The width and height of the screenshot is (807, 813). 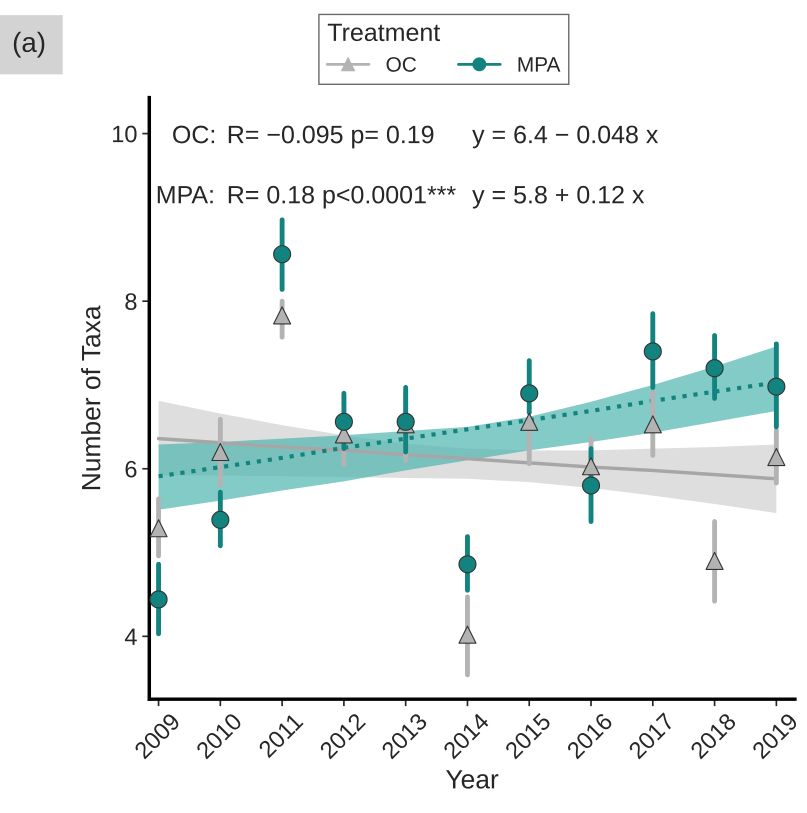 What do you see at coordinates (342, 197) in the screenshot?
I see `annotation: R= 0.18 p<0.0001***` at bounding box center [342, 197].